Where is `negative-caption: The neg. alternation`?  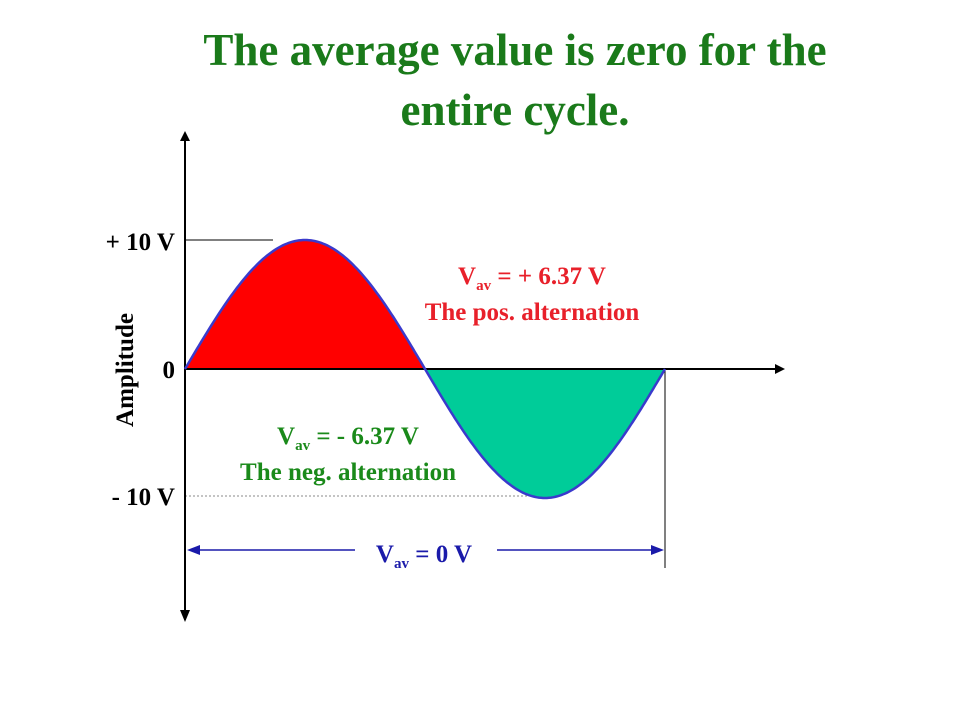
negative-caption: The neg. alternation is located at coordinates (348, 472).